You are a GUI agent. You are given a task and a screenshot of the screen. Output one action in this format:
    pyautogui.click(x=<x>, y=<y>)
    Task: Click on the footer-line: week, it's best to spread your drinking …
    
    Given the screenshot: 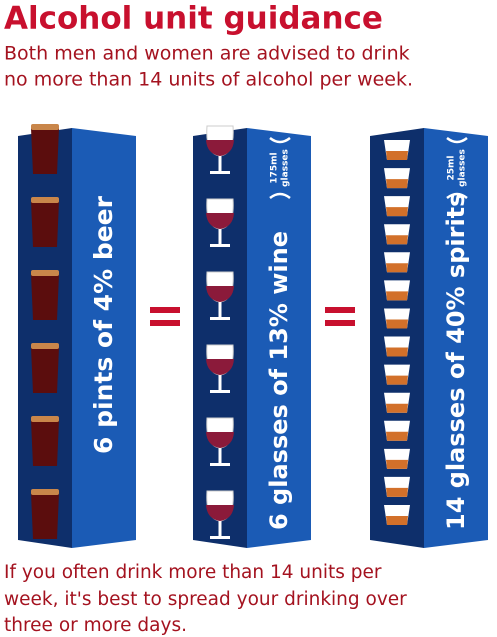 What is the action you would take?
    pyautogui.click(x=205, y=599)
    